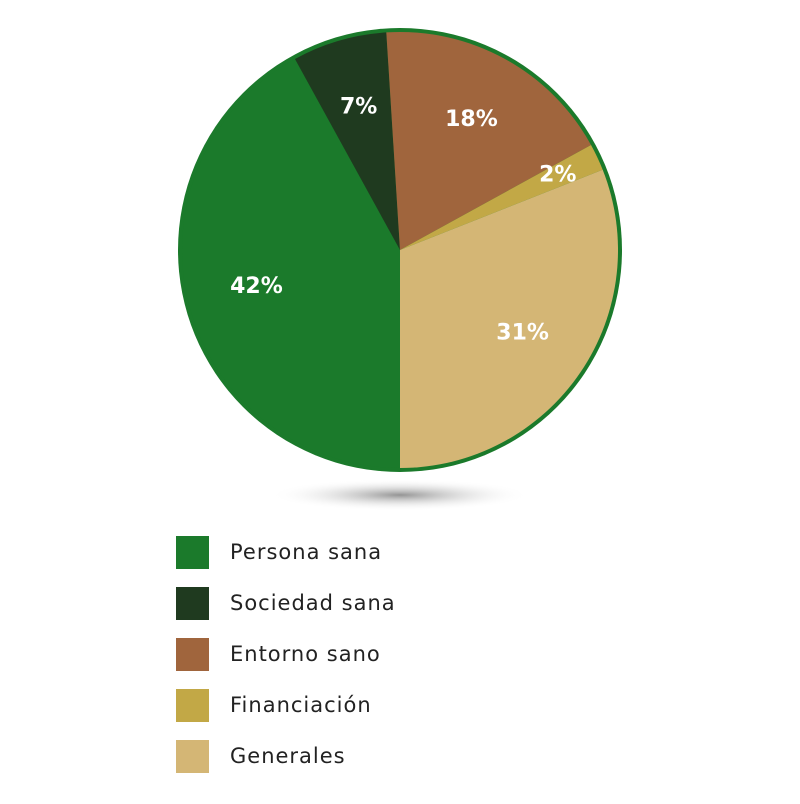 The width and height of the screenshot is (800, 804). I want to click on legend-label: Financiación, so click(301, 705).